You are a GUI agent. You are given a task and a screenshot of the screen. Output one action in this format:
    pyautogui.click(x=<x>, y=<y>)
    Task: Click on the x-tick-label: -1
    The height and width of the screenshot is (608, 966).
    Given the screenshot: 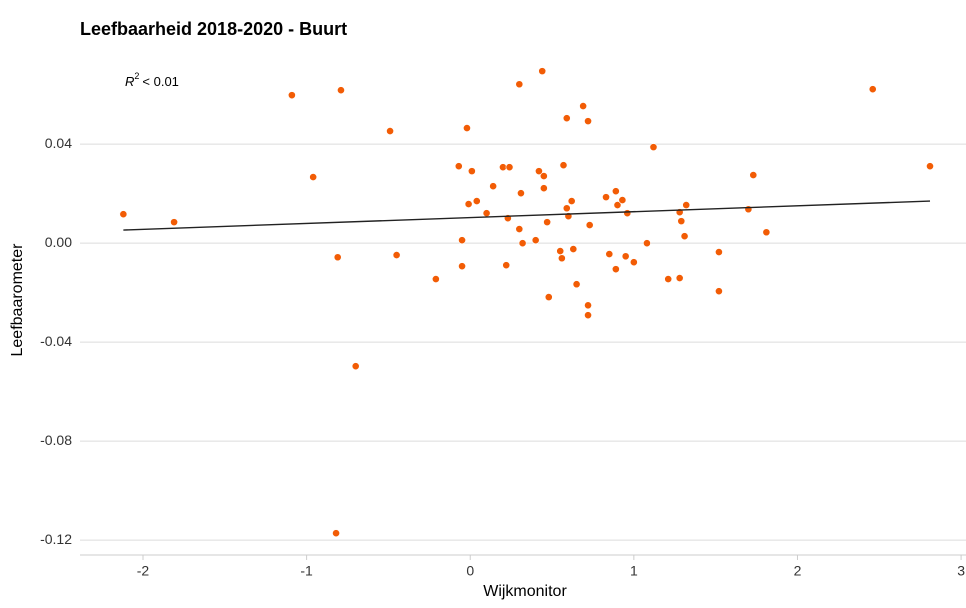 What is the action you would take?
    pyautogui.click(x=306, y=571)
    